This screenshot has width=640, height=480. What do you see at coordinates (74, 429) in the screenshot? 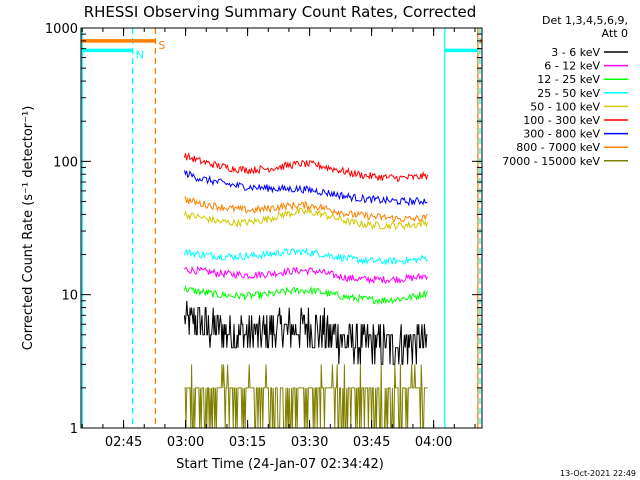
I see `y-tick-label-1: 1` at bounding box center [74, 429].